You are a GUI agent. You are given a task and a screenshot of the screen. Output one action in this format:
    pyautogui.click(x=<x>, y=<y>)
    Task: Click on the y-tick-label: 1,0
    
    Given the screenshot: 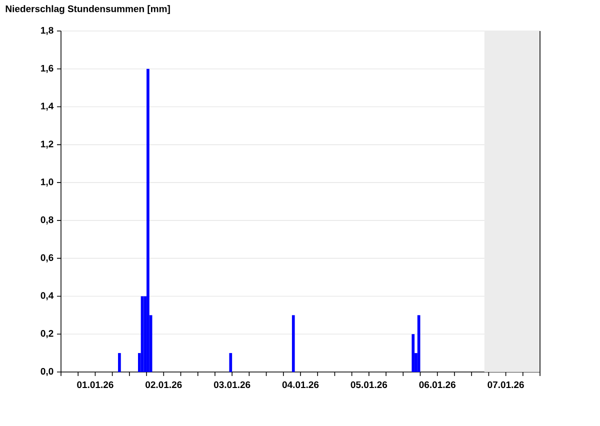 What is the action you would take?
    pyautogui.click(x=47, y=182)
    